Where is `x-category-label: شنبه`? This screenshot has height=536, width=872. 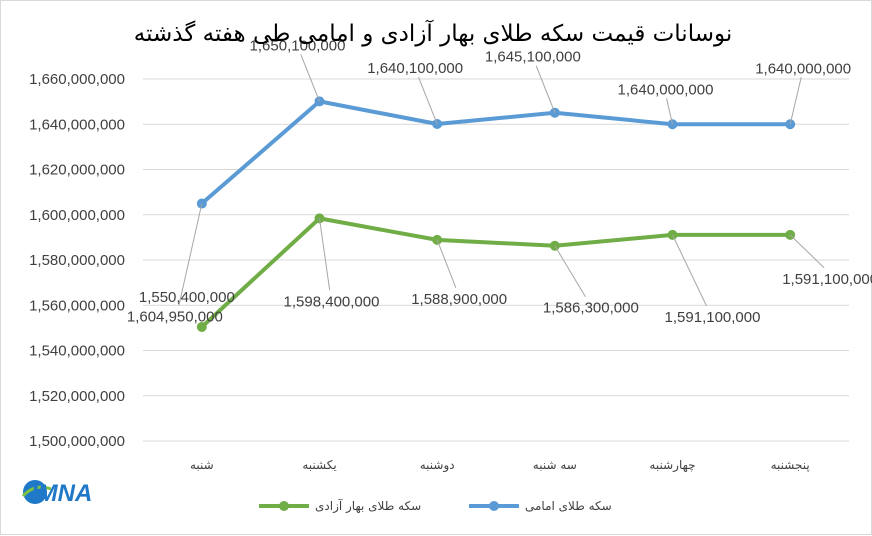 x-category-label: شنبه is located at coordinates (202, 465).